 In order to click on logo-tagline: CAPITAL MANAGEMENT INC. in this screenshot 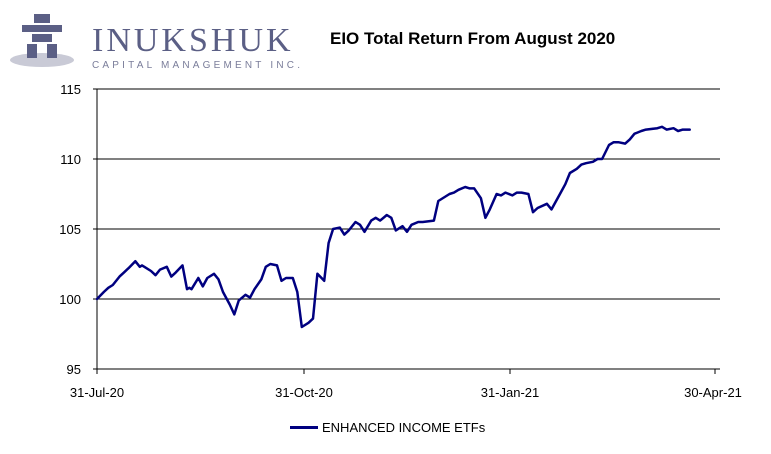, I will do `click(198, 65)`.